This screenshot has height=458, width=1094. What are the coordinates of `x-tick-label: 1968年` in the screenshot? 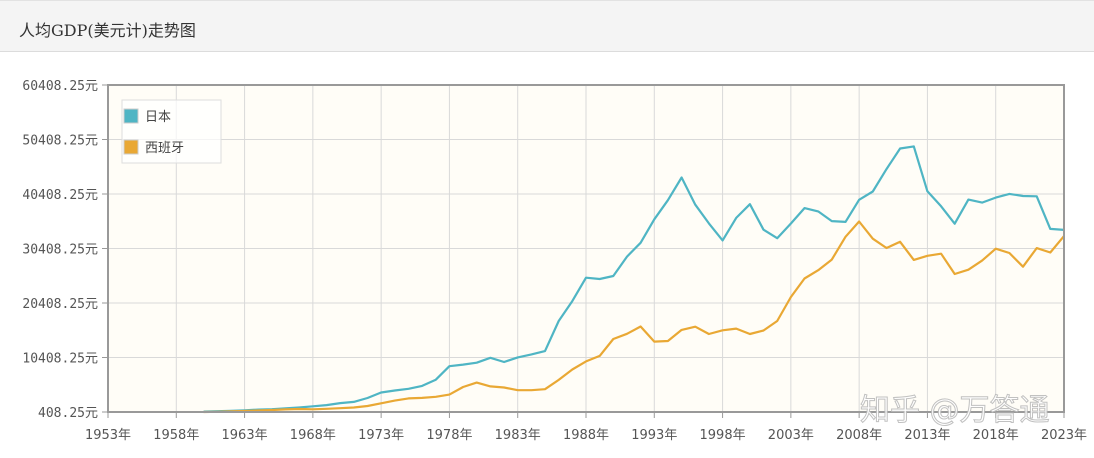 It's located at (313, 435).